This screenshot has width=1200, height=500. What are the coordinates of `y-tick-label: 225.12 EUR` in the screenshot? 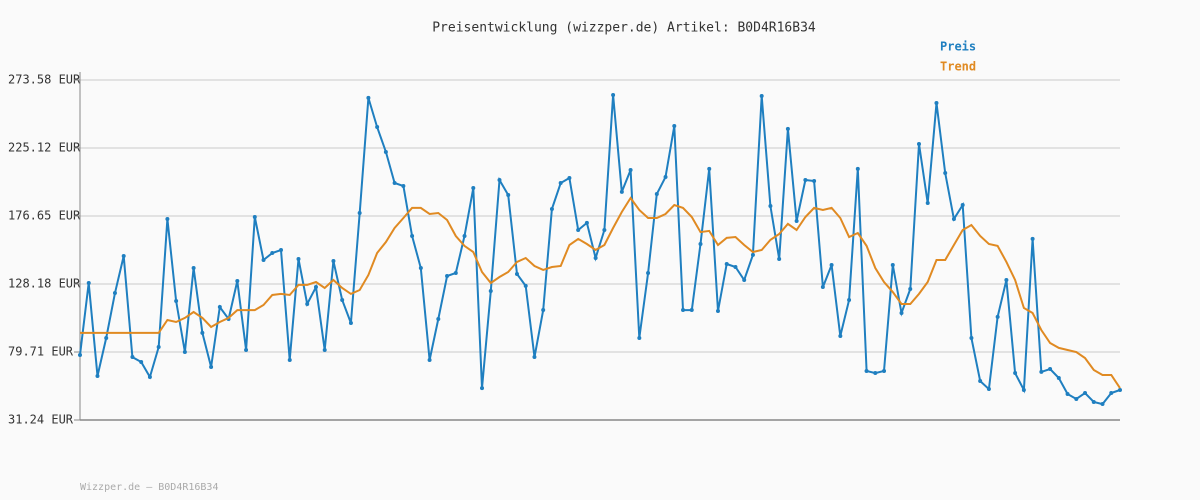 It's located at (44, 147).